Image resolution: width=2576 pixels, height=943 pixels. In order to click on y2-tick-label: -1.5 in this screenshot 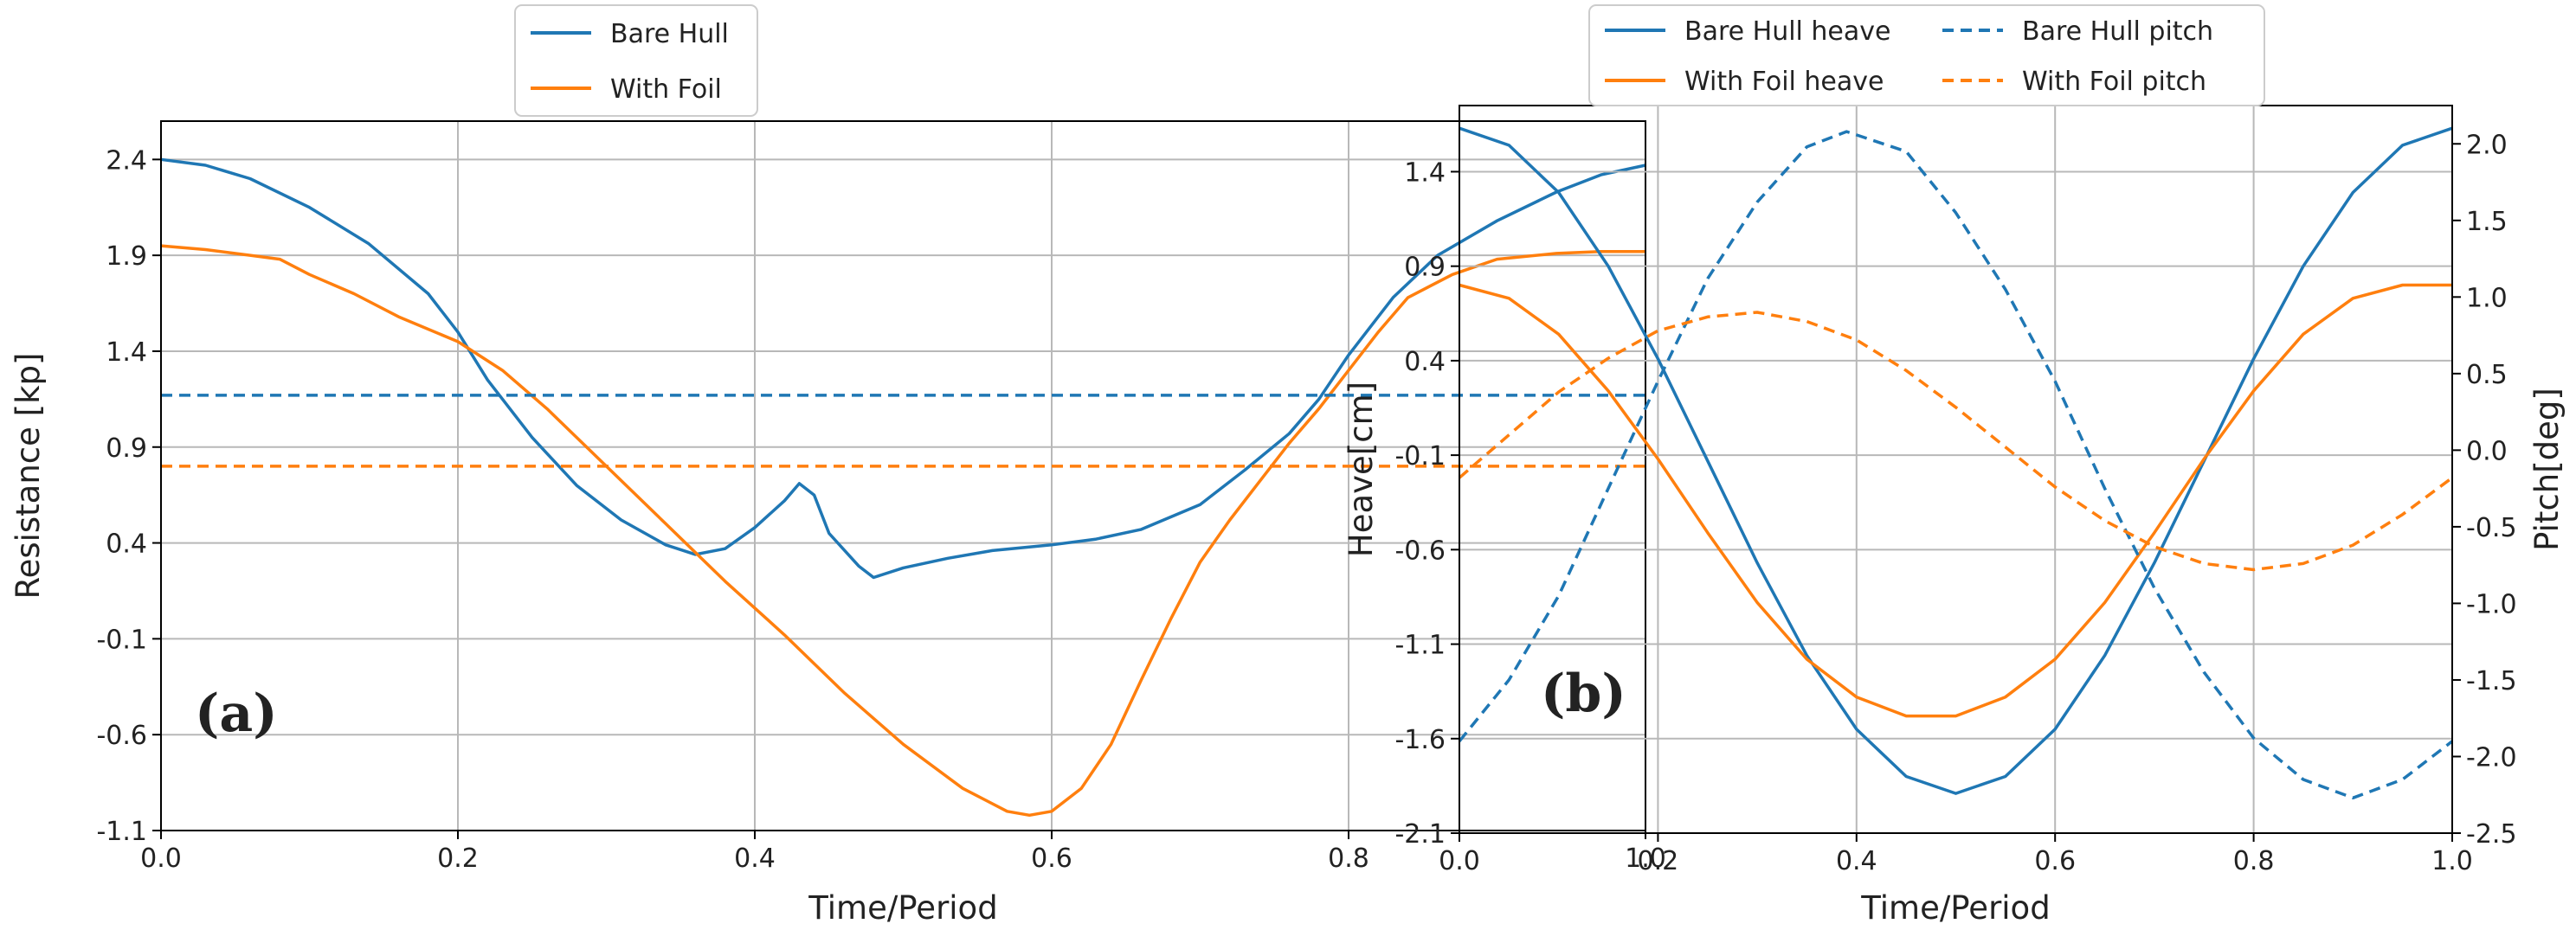, I will do `click(2491, 681)`.